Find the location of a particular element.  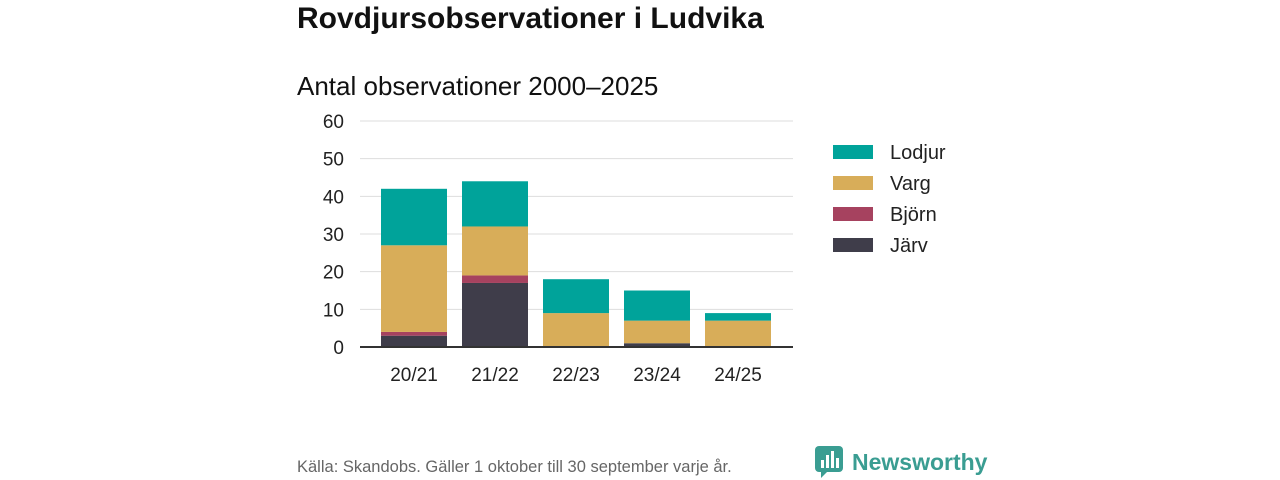

legend-label: Järv is located at coordinates (909, 246).